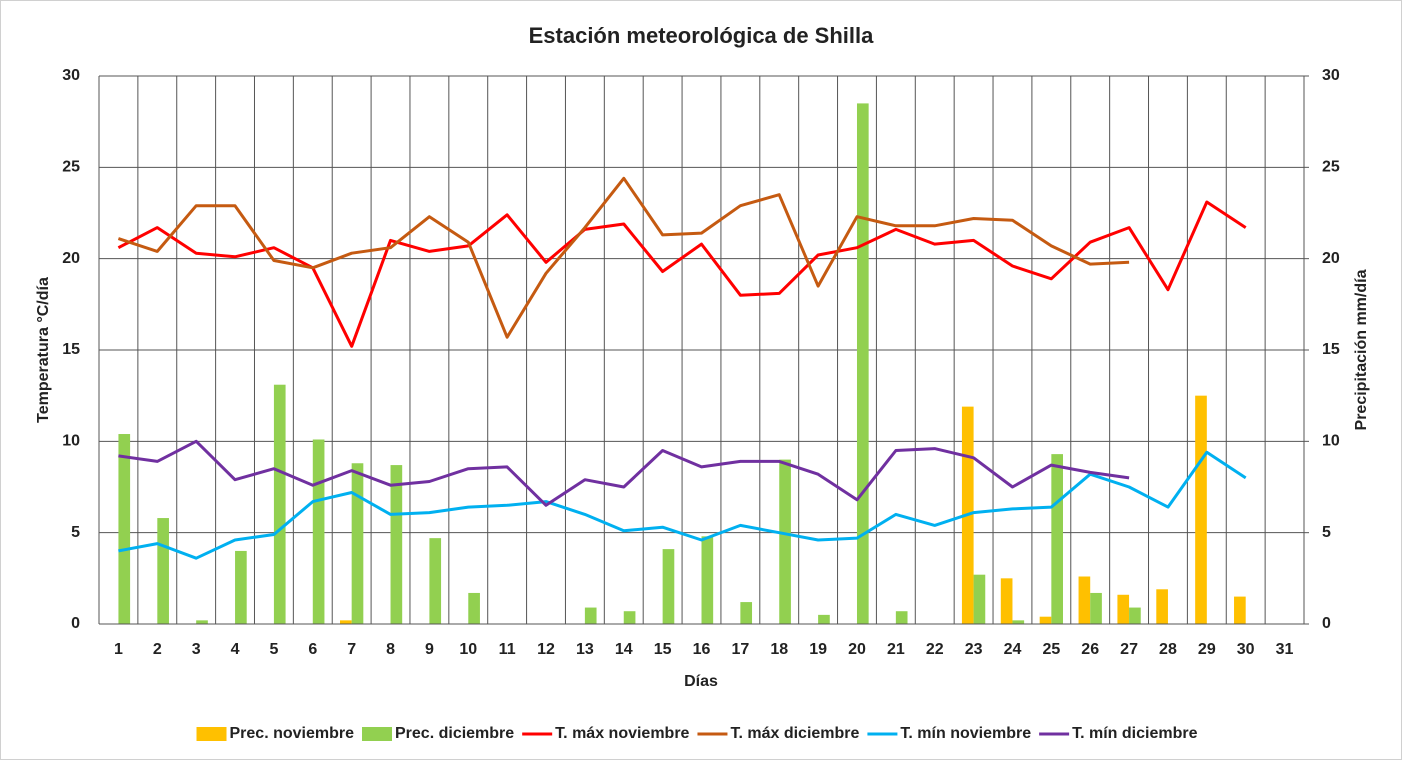  Describe the element at coordinates (71, 258) in the screenshot. I see `y-tick-label: 20` at that location.